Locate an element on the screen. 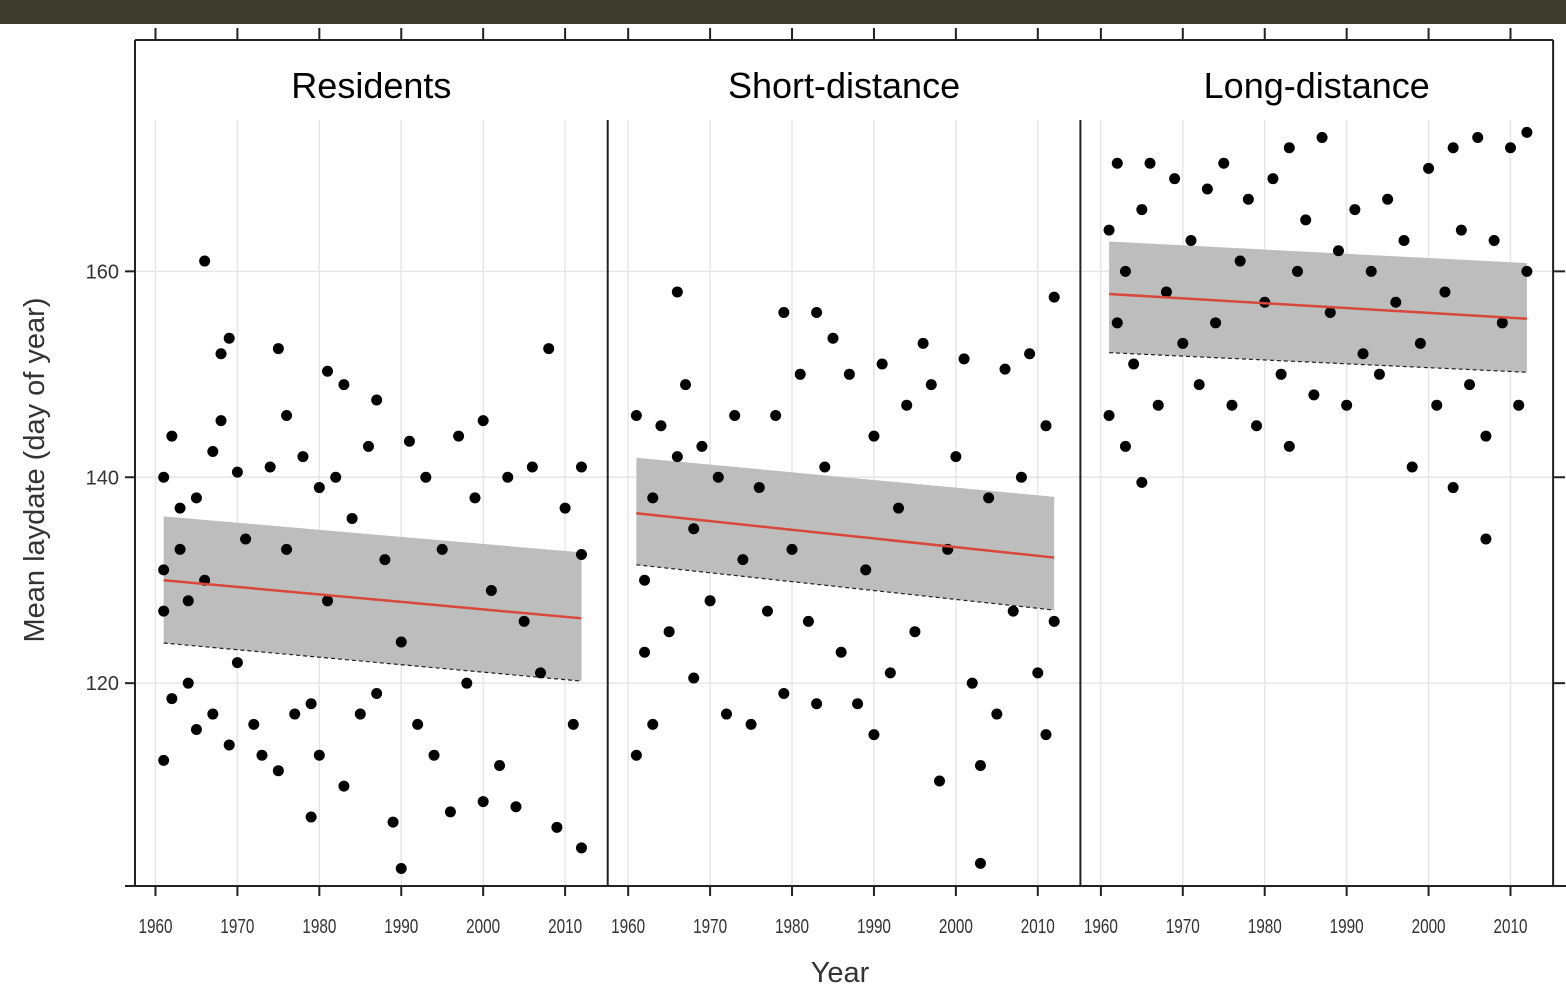 The width and height of the screenshot is (1566, 1006). panel-title: Long-distance is located at coordinates (1317, 85).